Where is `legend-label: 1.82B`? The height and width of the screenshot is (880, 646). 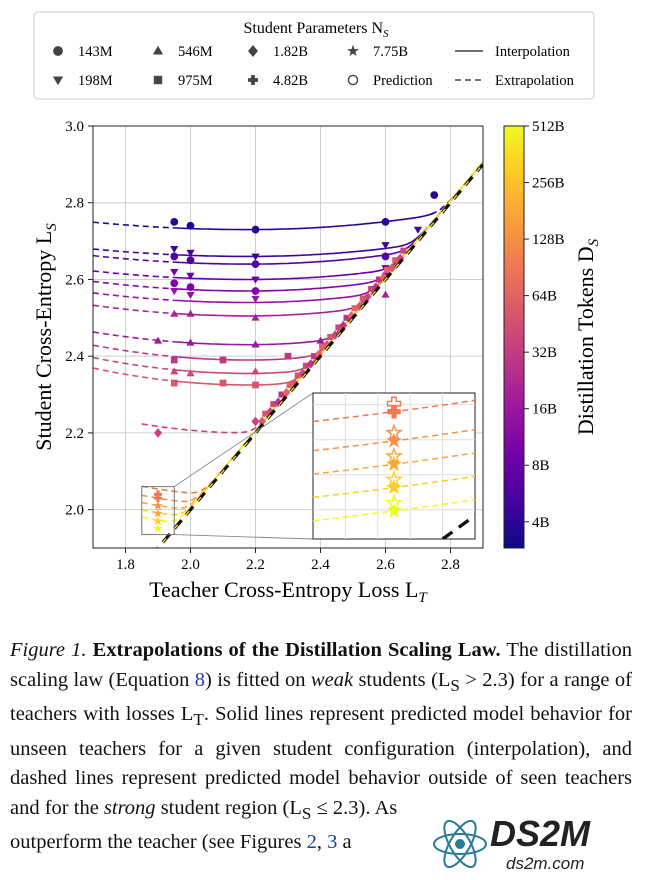
legend-label: 1.82B is located at coordinates (290, 52).